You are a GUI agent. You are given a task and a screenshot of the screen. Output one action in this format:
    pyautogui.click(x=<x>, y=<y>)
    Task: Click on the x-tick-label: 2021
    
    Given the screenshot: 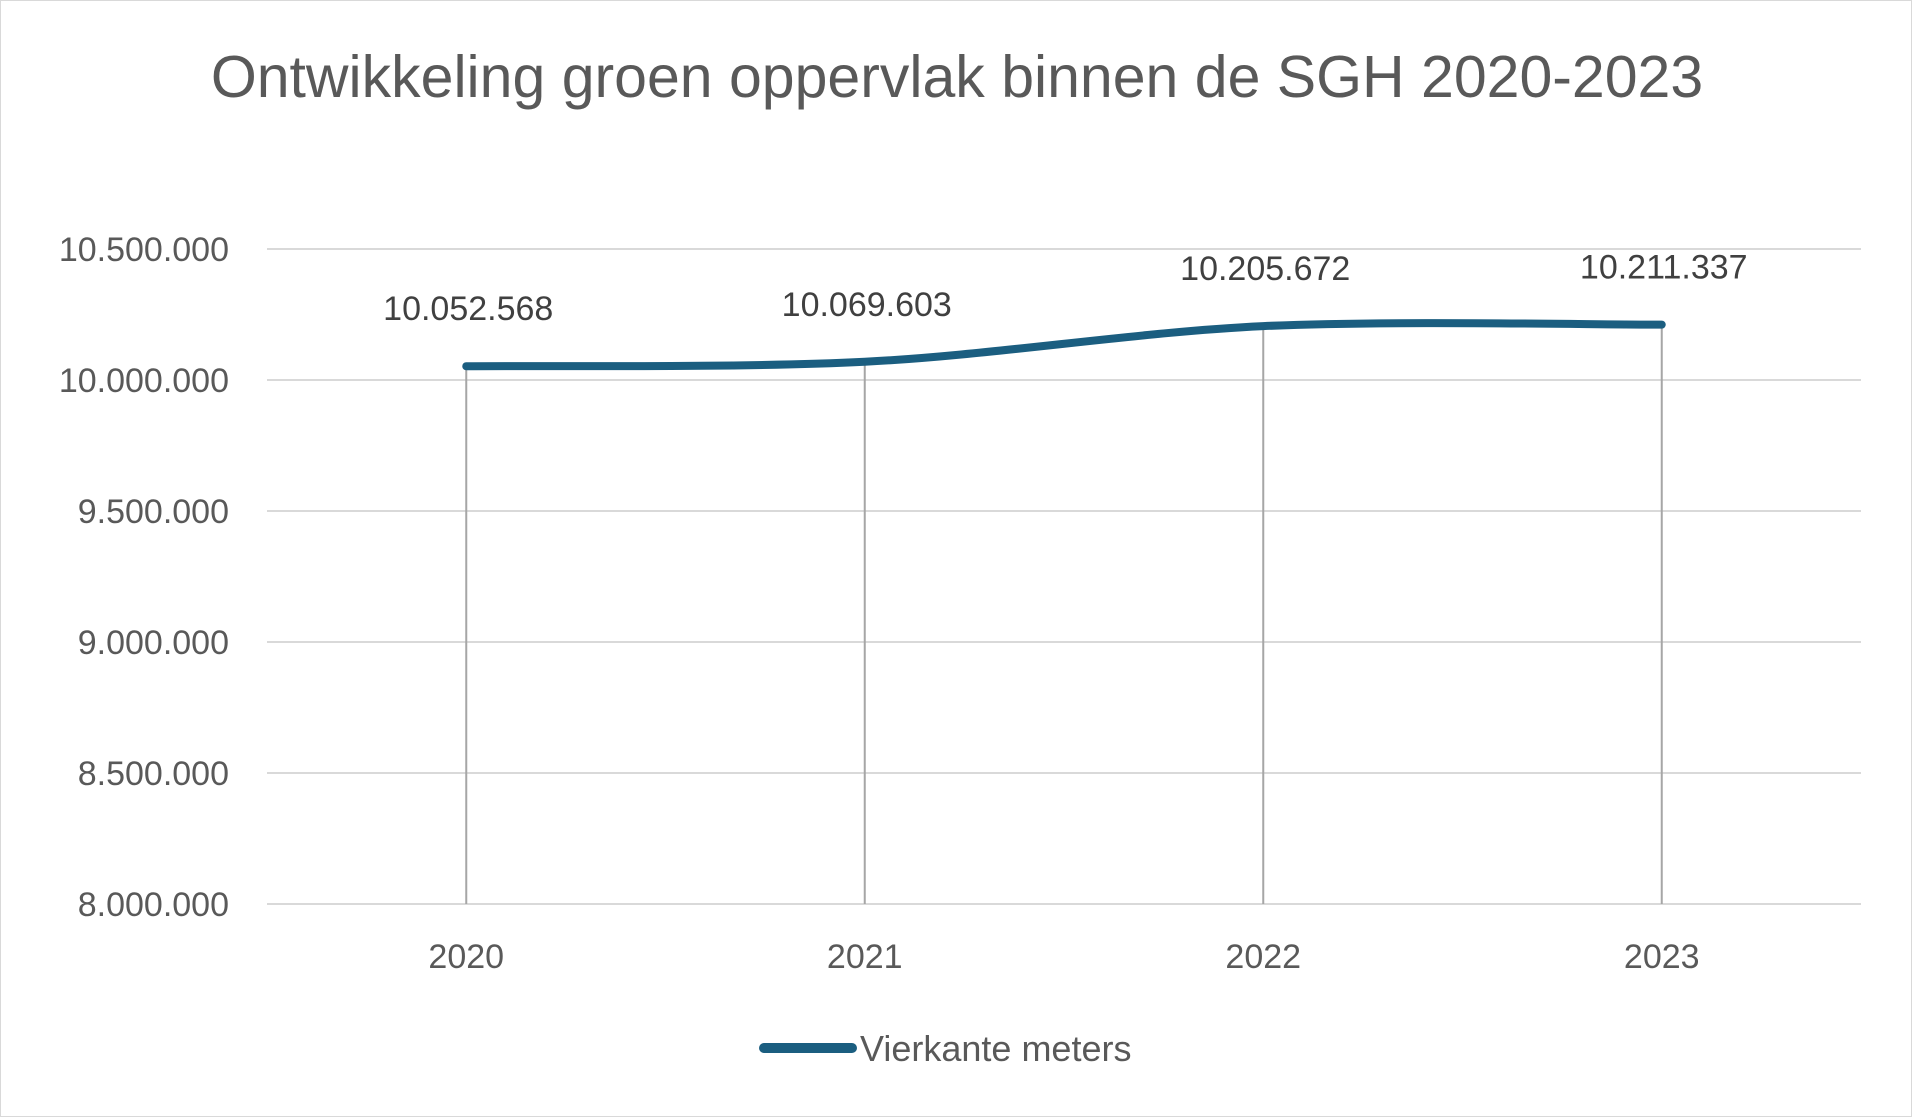 What is the action you would take?
    pyautogui.click(x=865, y=957)
    